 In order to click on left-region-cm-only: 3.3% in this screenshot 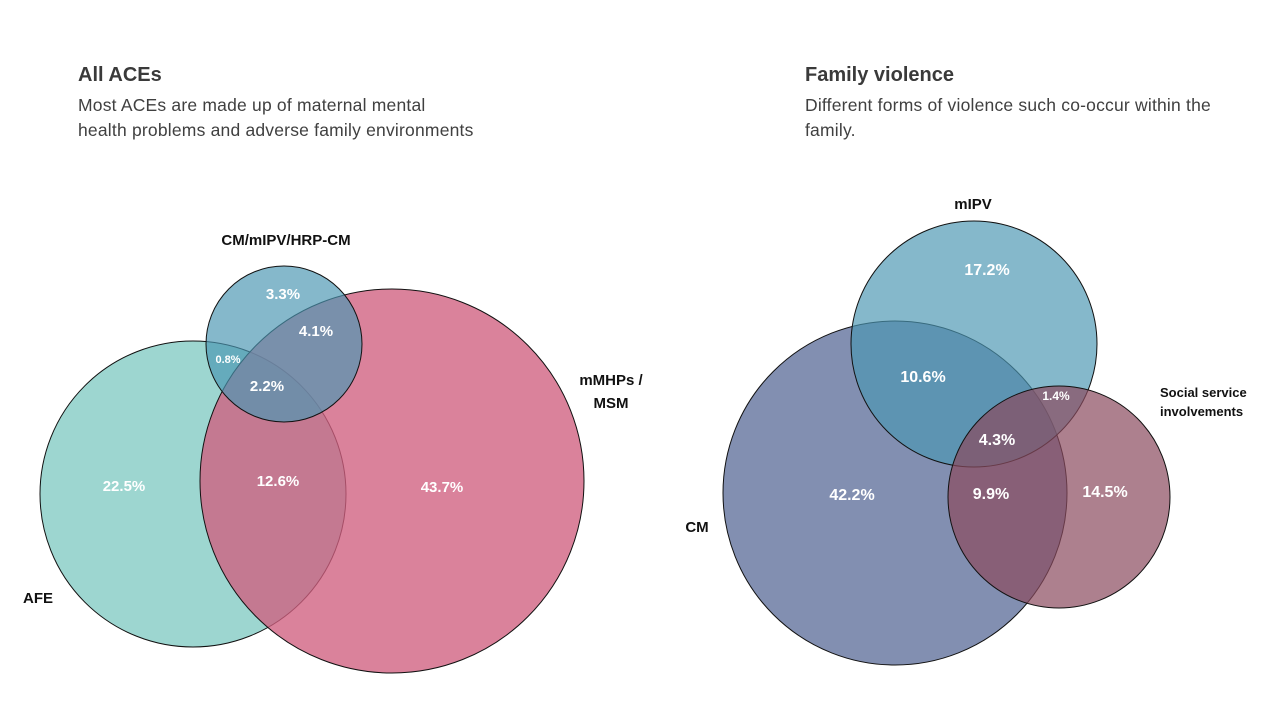, I will do `click(283, 294)`.